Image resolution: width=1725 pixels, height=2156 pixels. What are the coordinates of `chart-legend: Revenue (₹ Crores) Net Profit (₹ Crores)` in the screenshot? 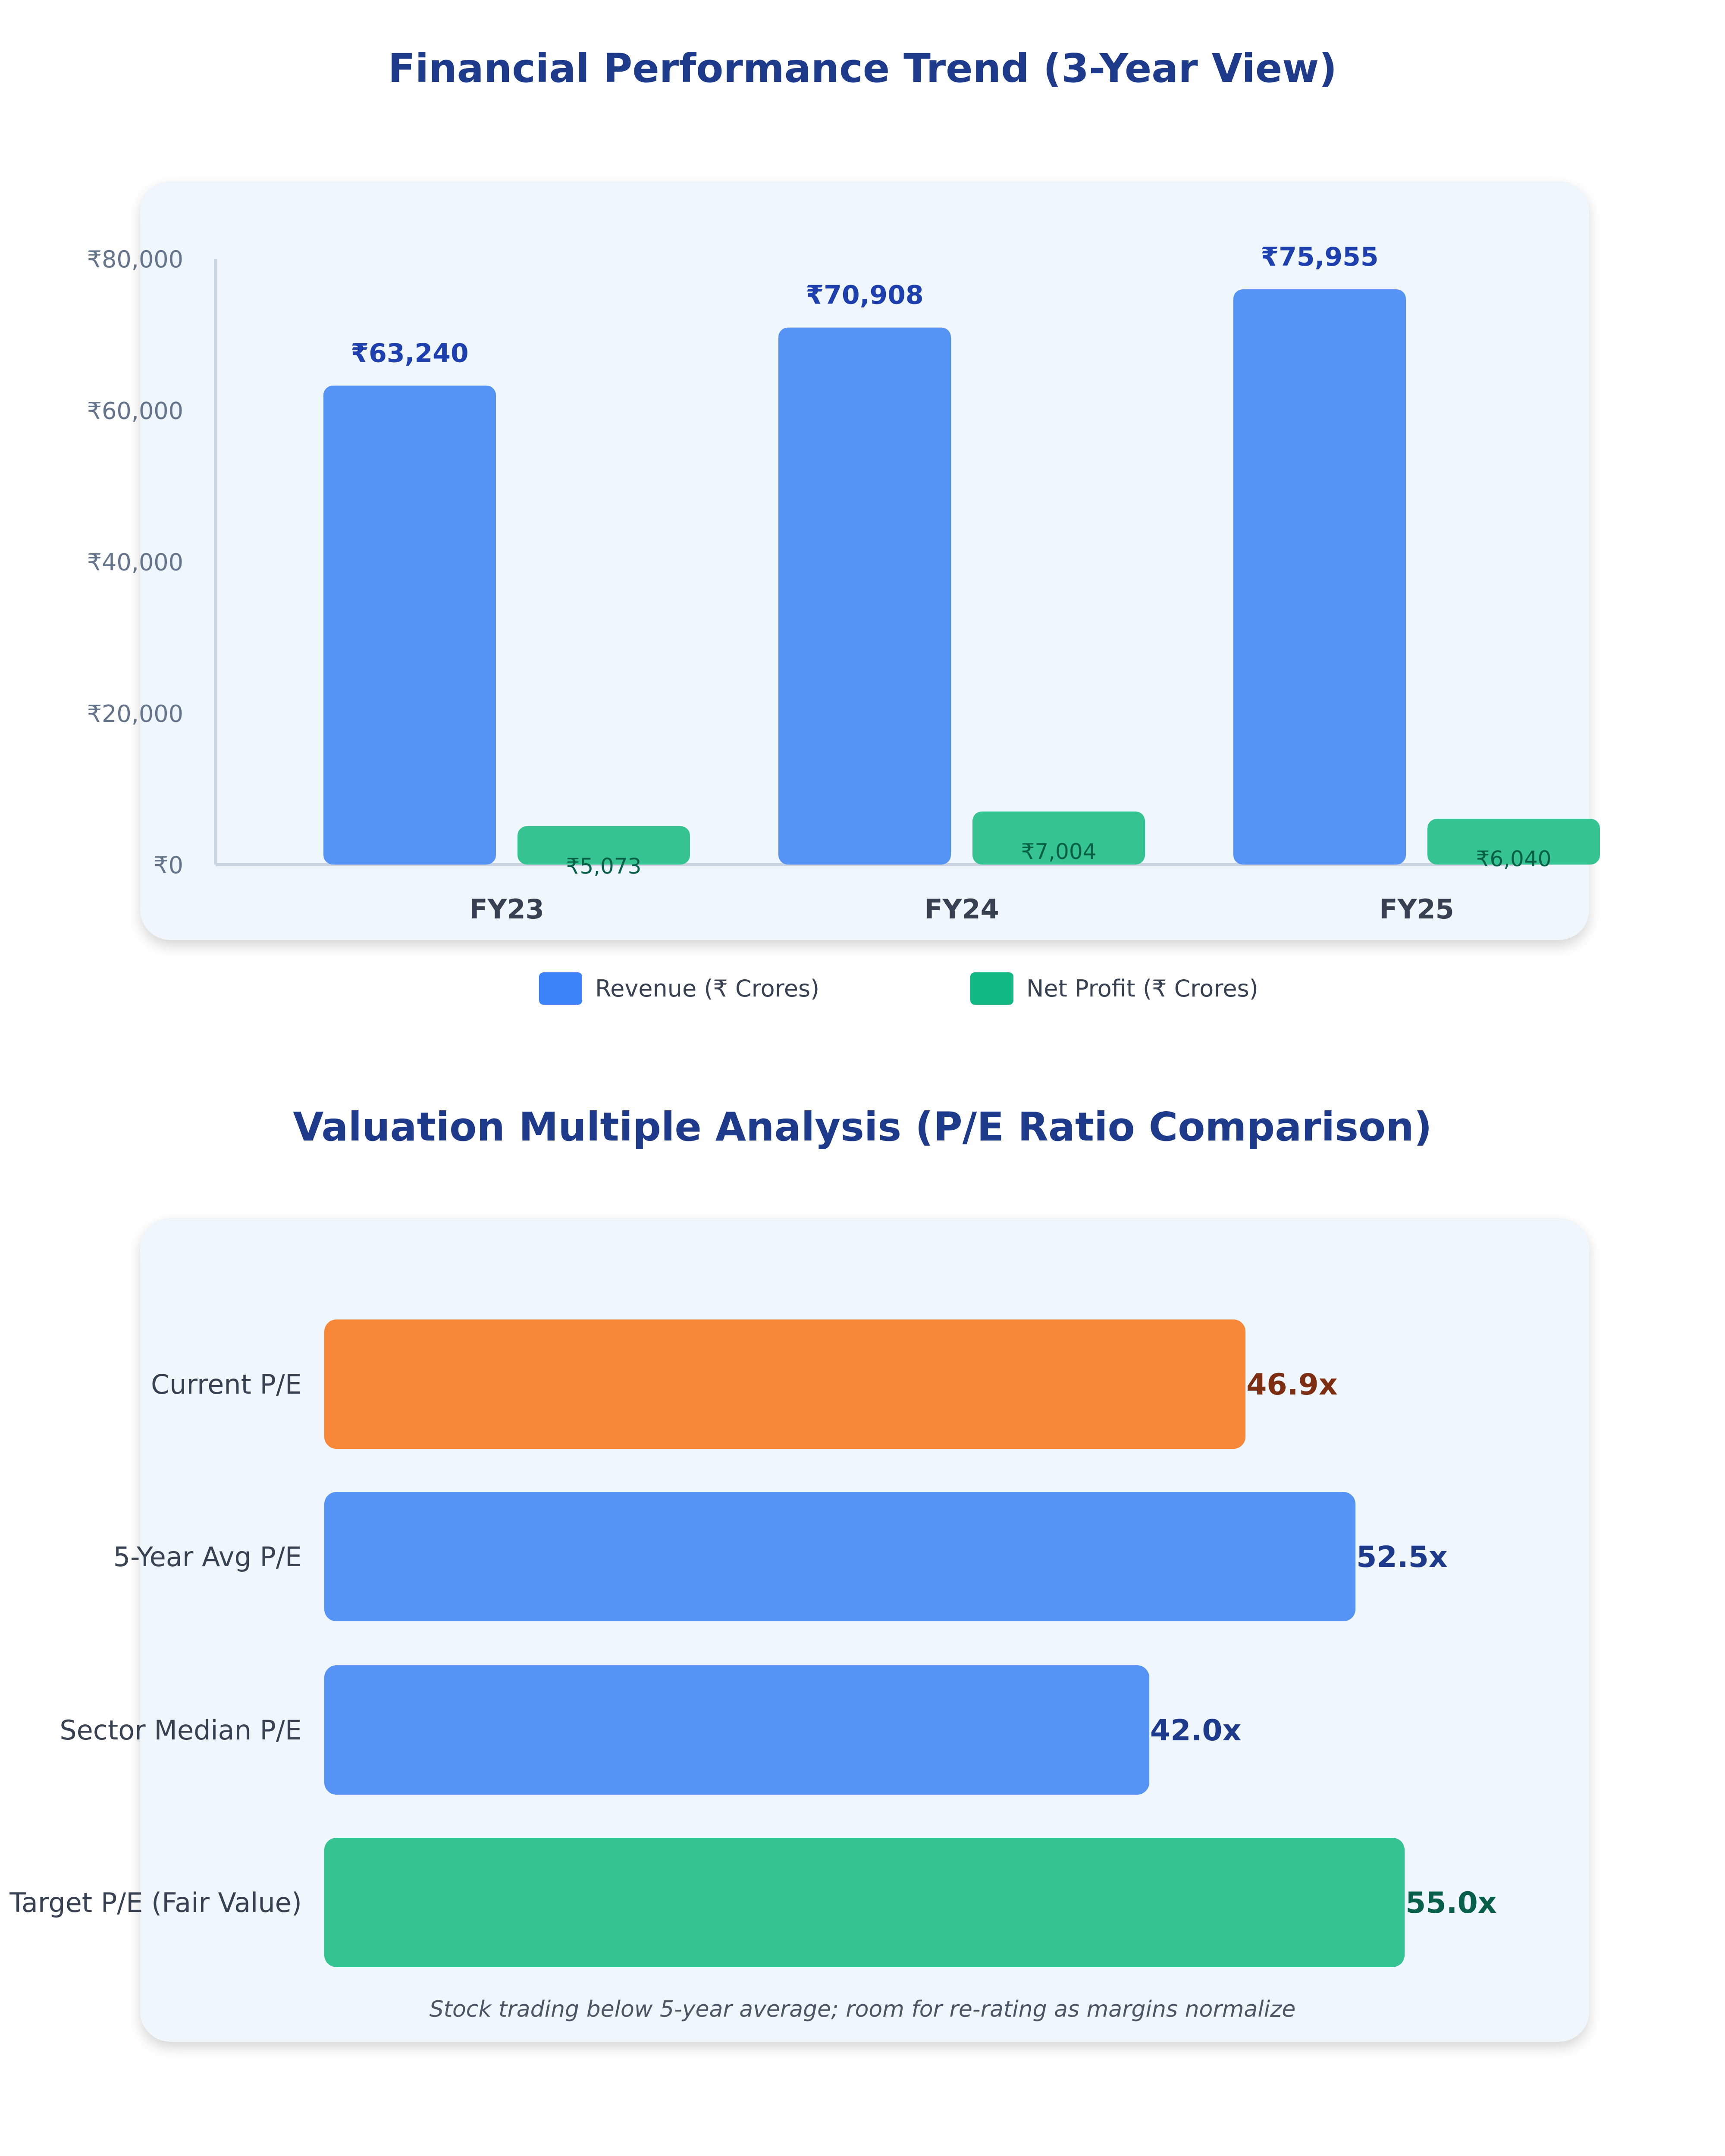 It's located at (862, 989).